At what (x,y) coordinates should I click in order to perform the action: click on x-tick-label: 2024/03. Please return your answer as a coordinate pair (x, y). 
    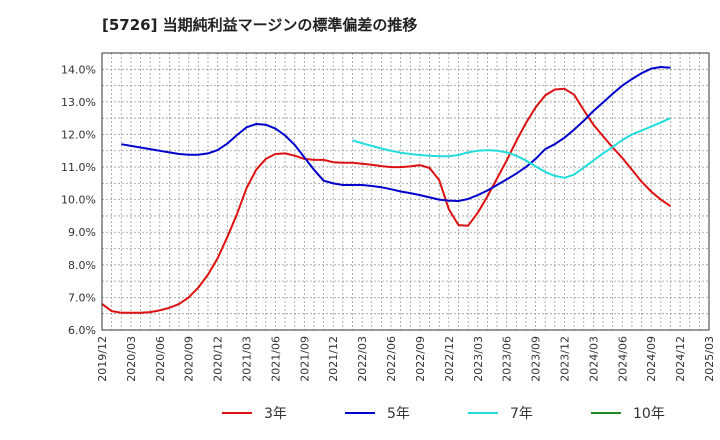
    Looking at the image, I should click on (593, 359).